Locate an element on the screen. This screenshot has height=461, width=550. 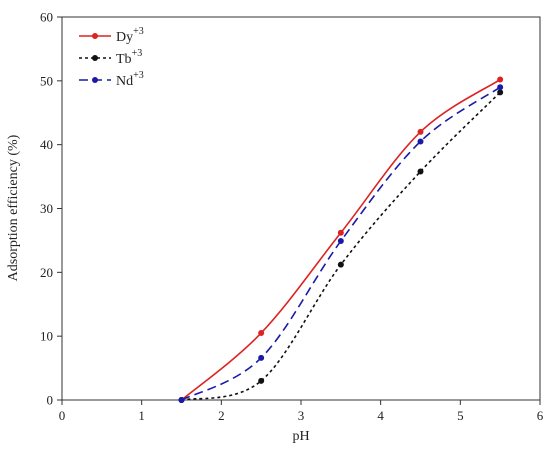
y-tick-label: 40 is located at coordinates (46, 144).